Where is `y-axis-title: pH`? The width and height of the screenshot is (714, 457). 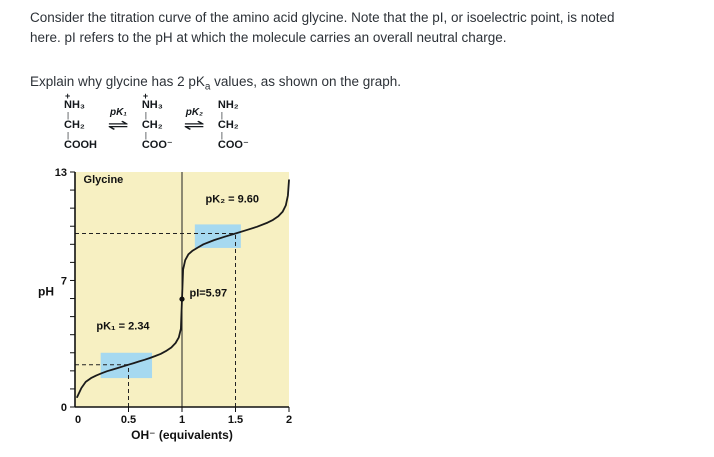 y-axis-title: pH is located at coordinates (46, 291).